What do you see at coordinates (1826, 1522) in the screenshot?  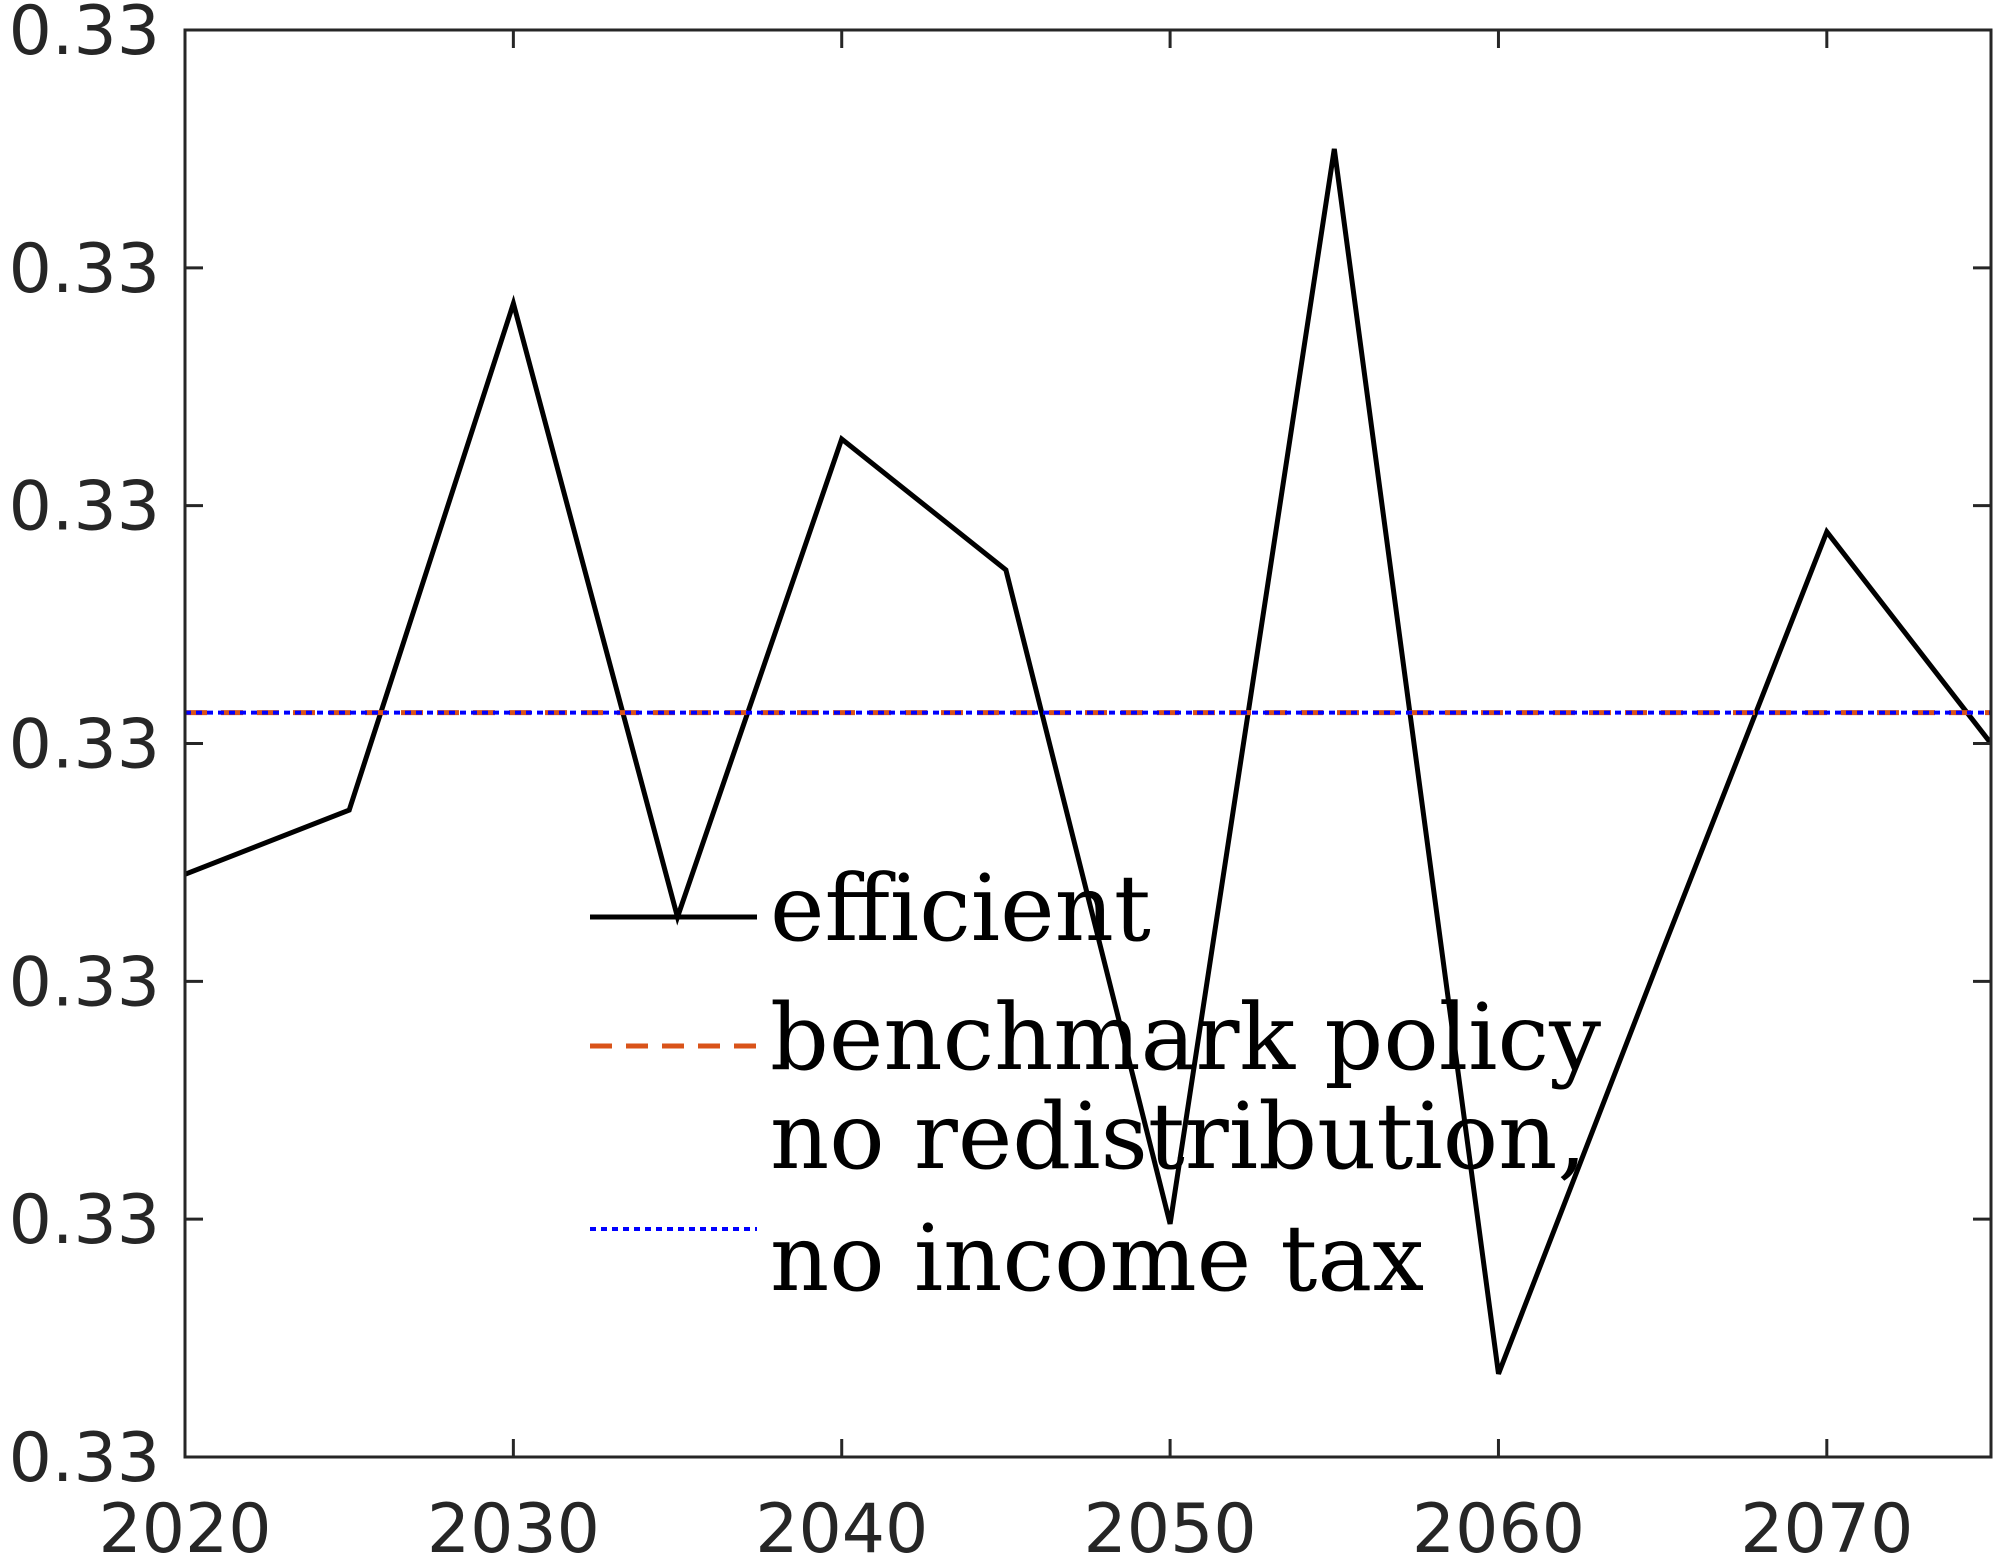 I see `x-tick-label: 2070` at bounding box center [1826, 1522].